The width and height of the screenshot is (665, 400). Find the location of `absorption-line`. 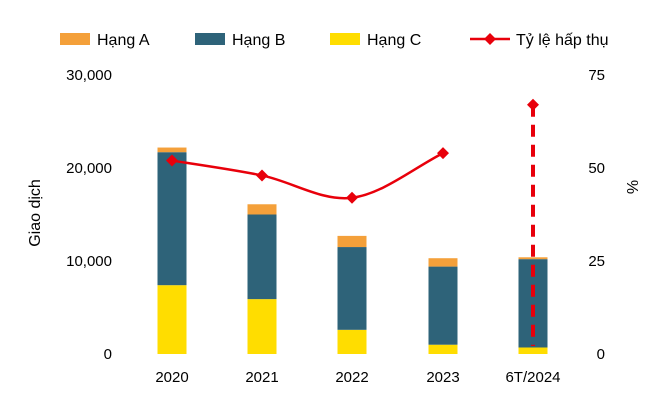

absorption-line is located at coordinates (307, 176).